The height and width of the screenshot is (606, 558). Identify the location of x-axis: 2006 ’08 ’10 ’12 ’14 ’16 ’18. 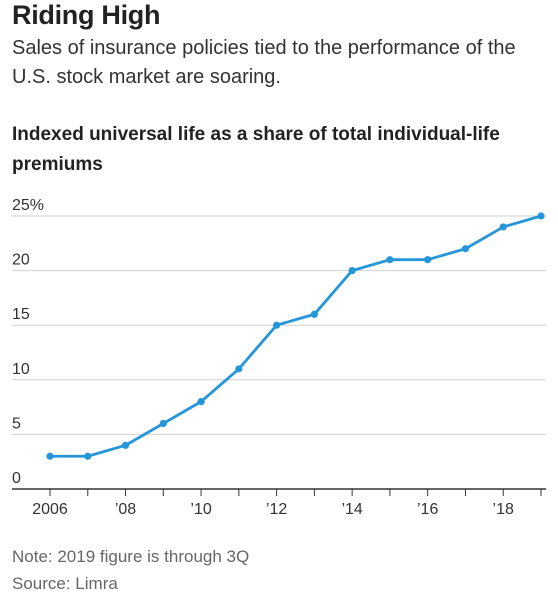
(279, 503).